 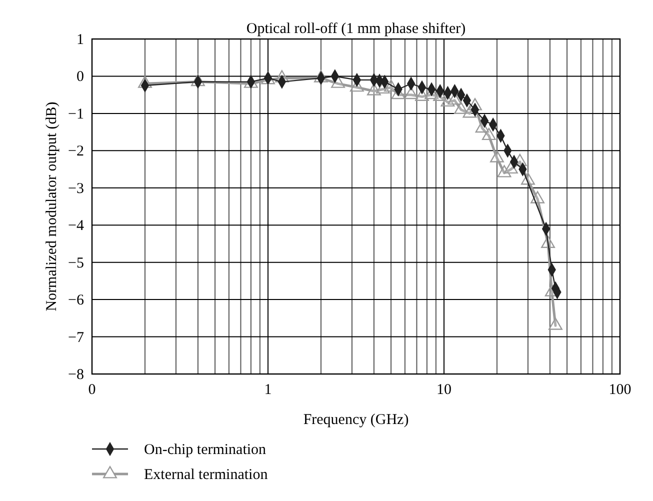 I want to click on y-tick-label: −3, so click(x=76, y=188).